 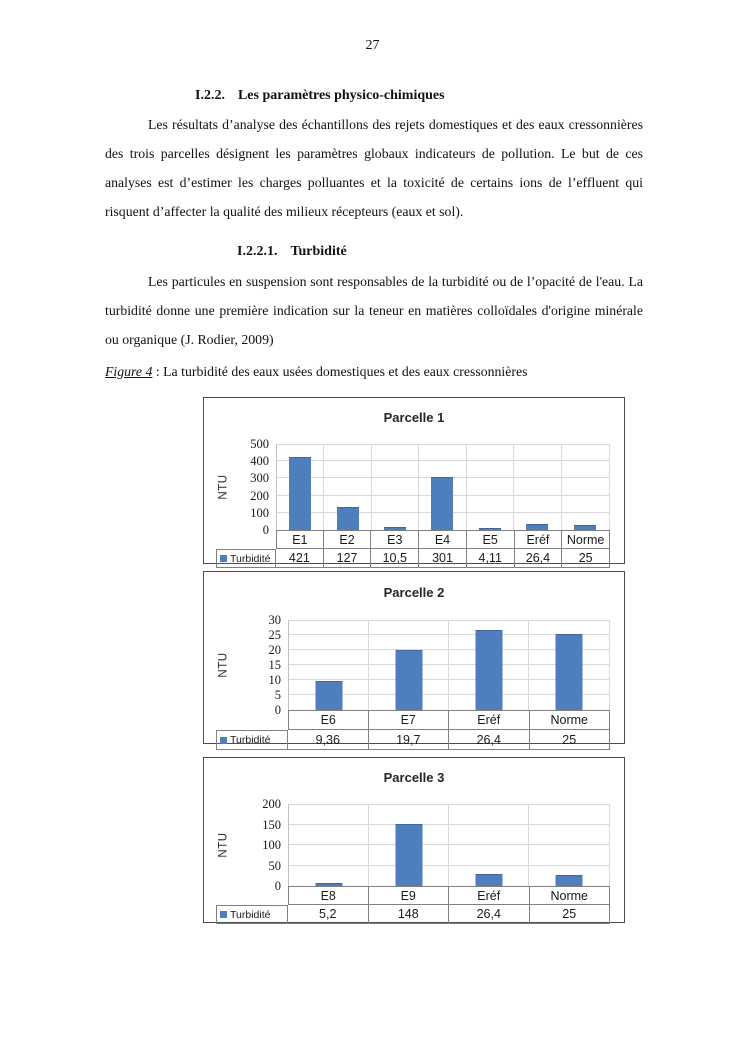 I want to click on subsection-heading: I.2.2.1. Turbidité, so click(x=292, y=252).